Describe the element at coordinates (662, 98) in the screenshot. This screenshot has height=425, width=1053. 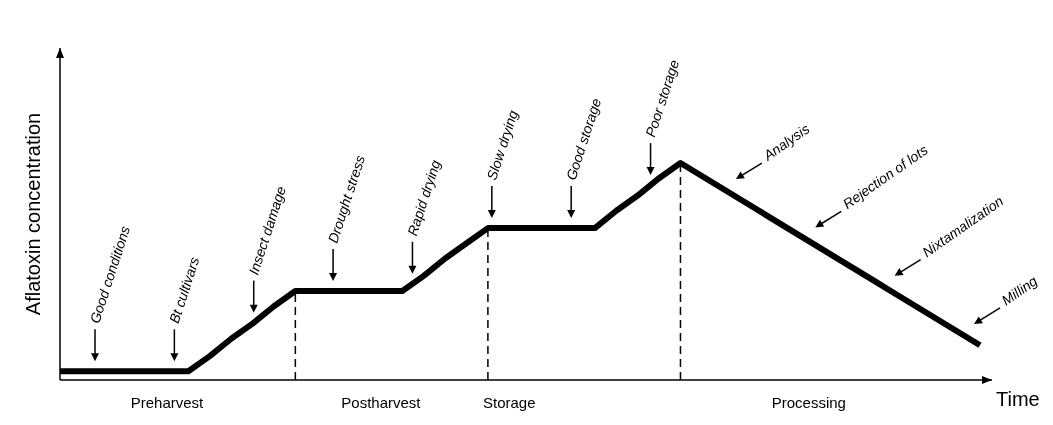
I see `text: Poor storage` at that location.